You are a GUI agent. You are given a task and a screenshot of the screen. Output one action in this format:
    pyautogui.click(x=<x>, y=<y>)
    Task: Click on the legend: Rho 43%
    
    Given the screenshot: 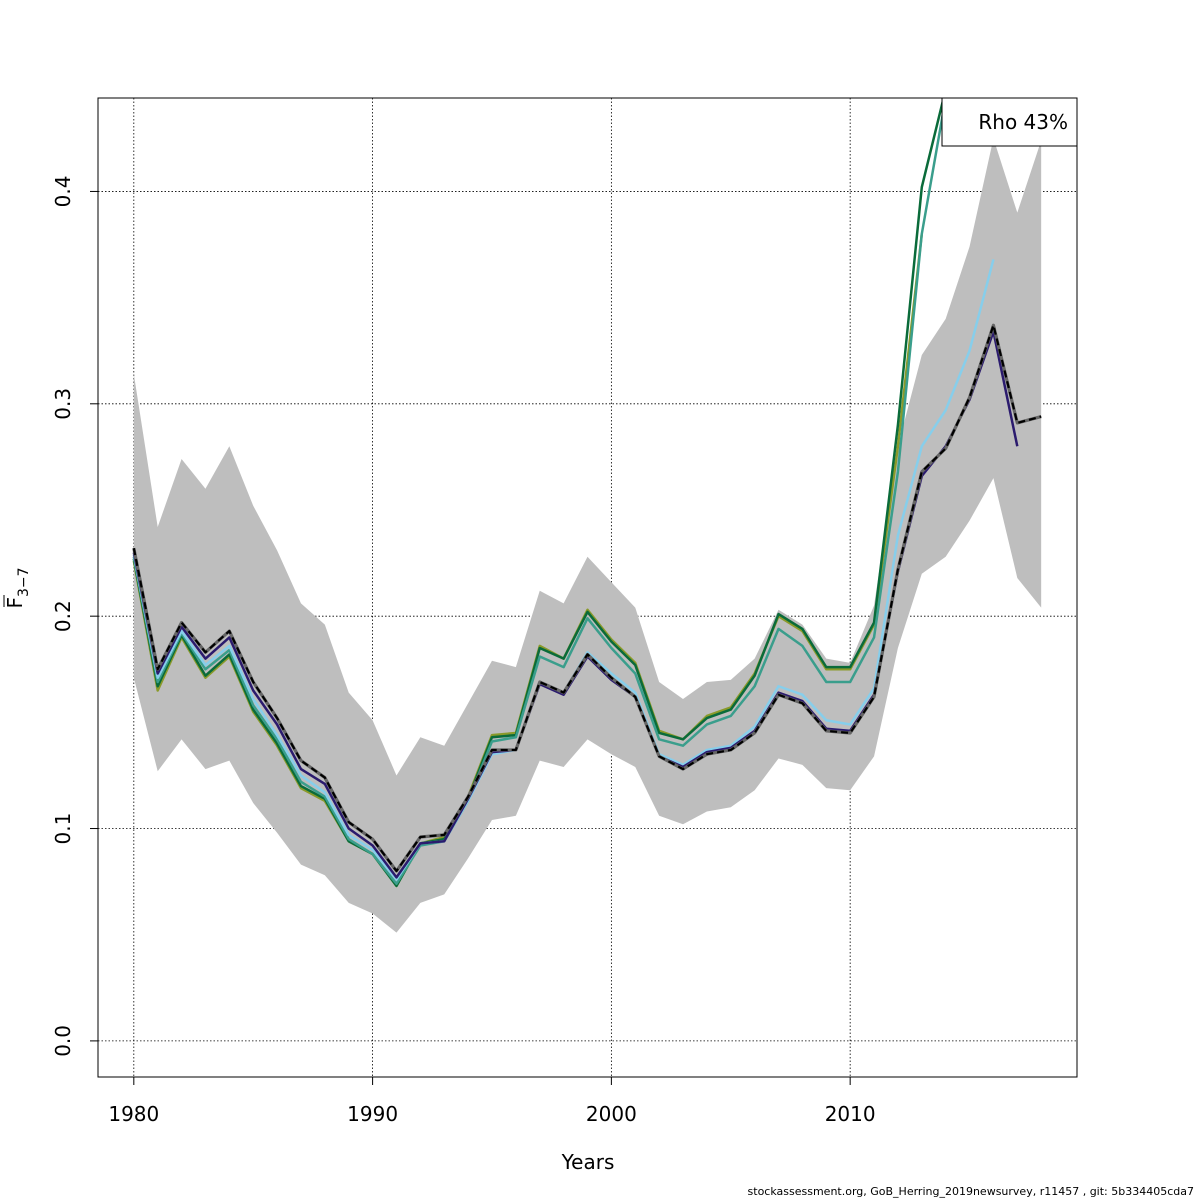 What is the action you would take?
    pyautogui.click(x=1009, y=122)
    